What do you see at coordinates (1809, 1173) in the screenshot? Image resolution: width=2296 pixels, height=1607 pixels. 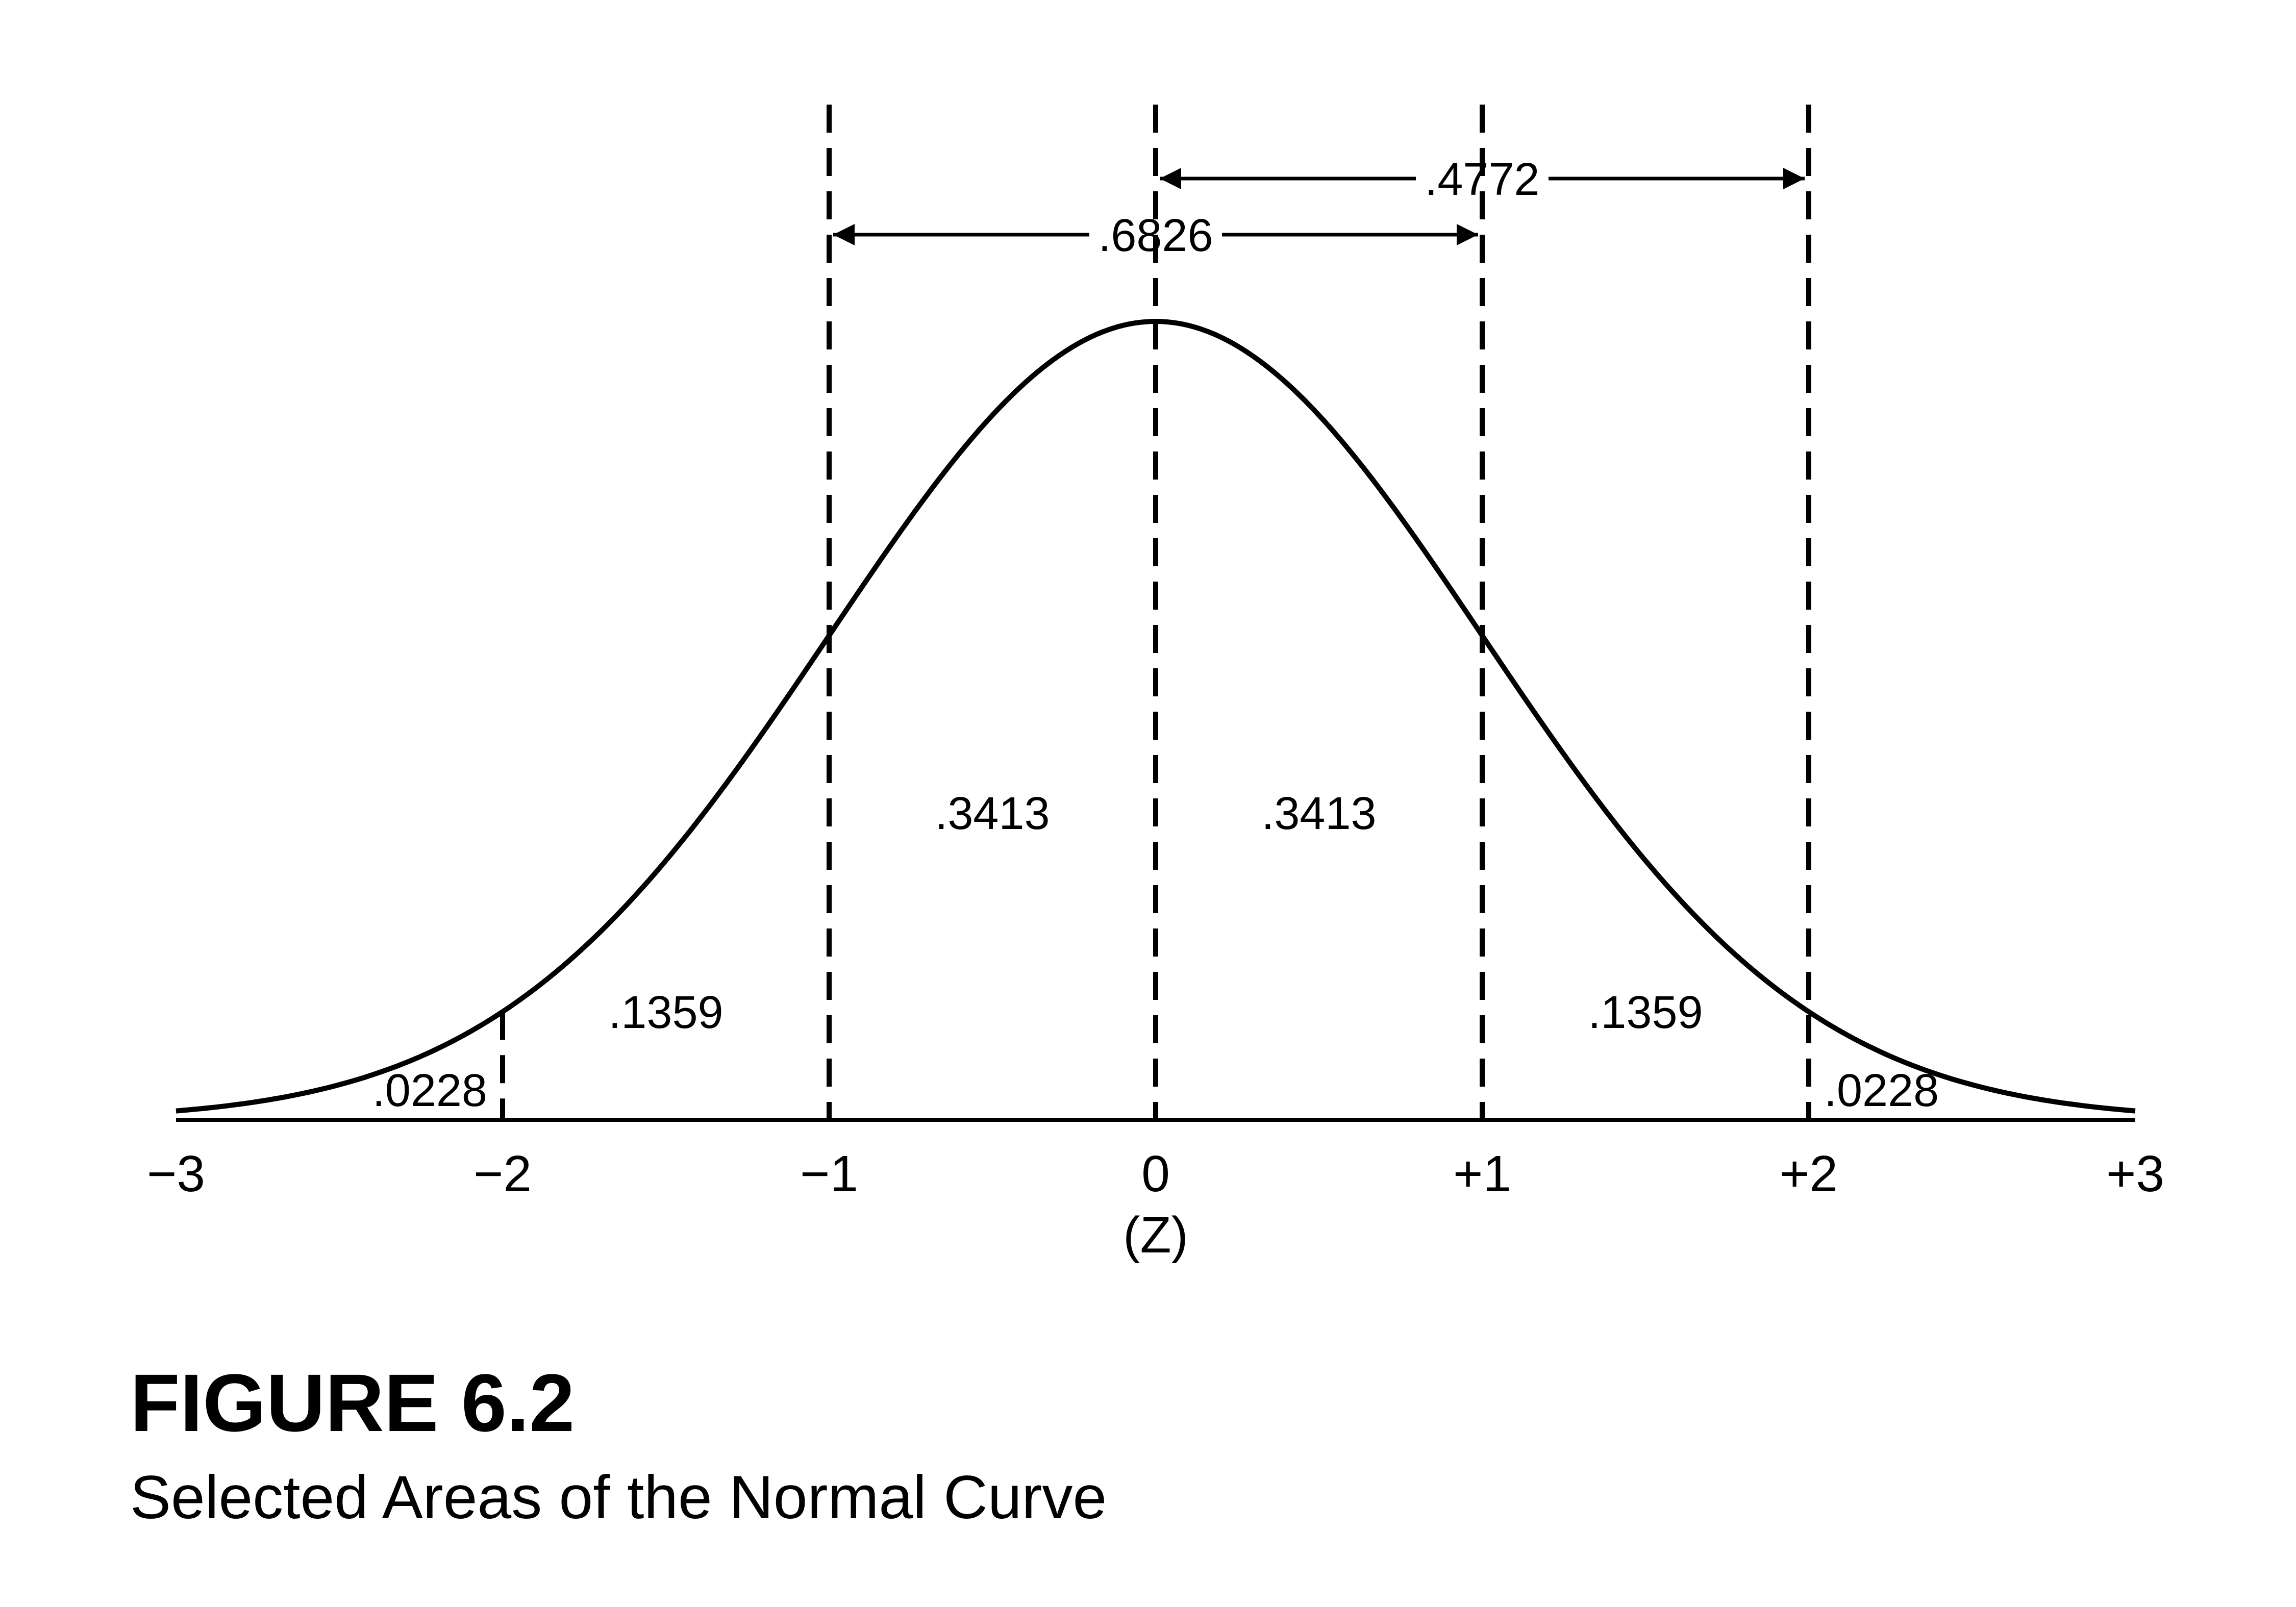 I see `x-tick-label: +2` at bounding box center [1809, 1173].